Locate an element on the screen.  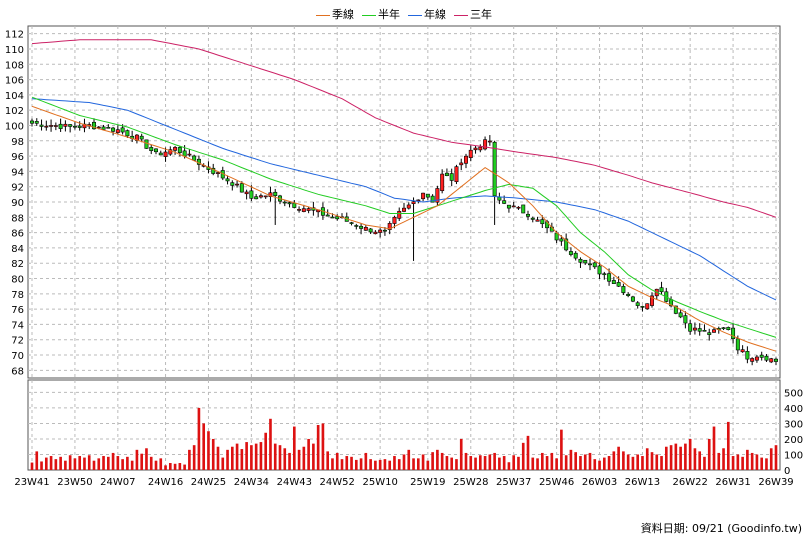
x-tick-label: 24W52 is located at coordinates (337, 482).